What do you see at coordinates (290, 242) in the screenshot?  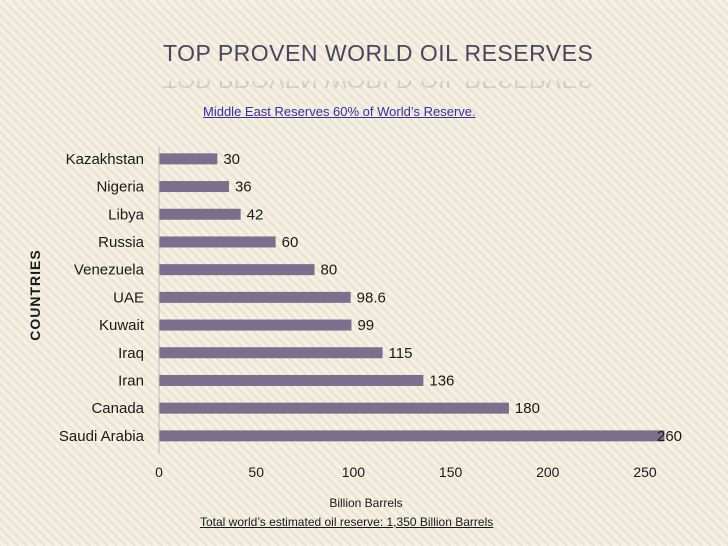 I see `data-label: 60` at bounding box center [290, 242].